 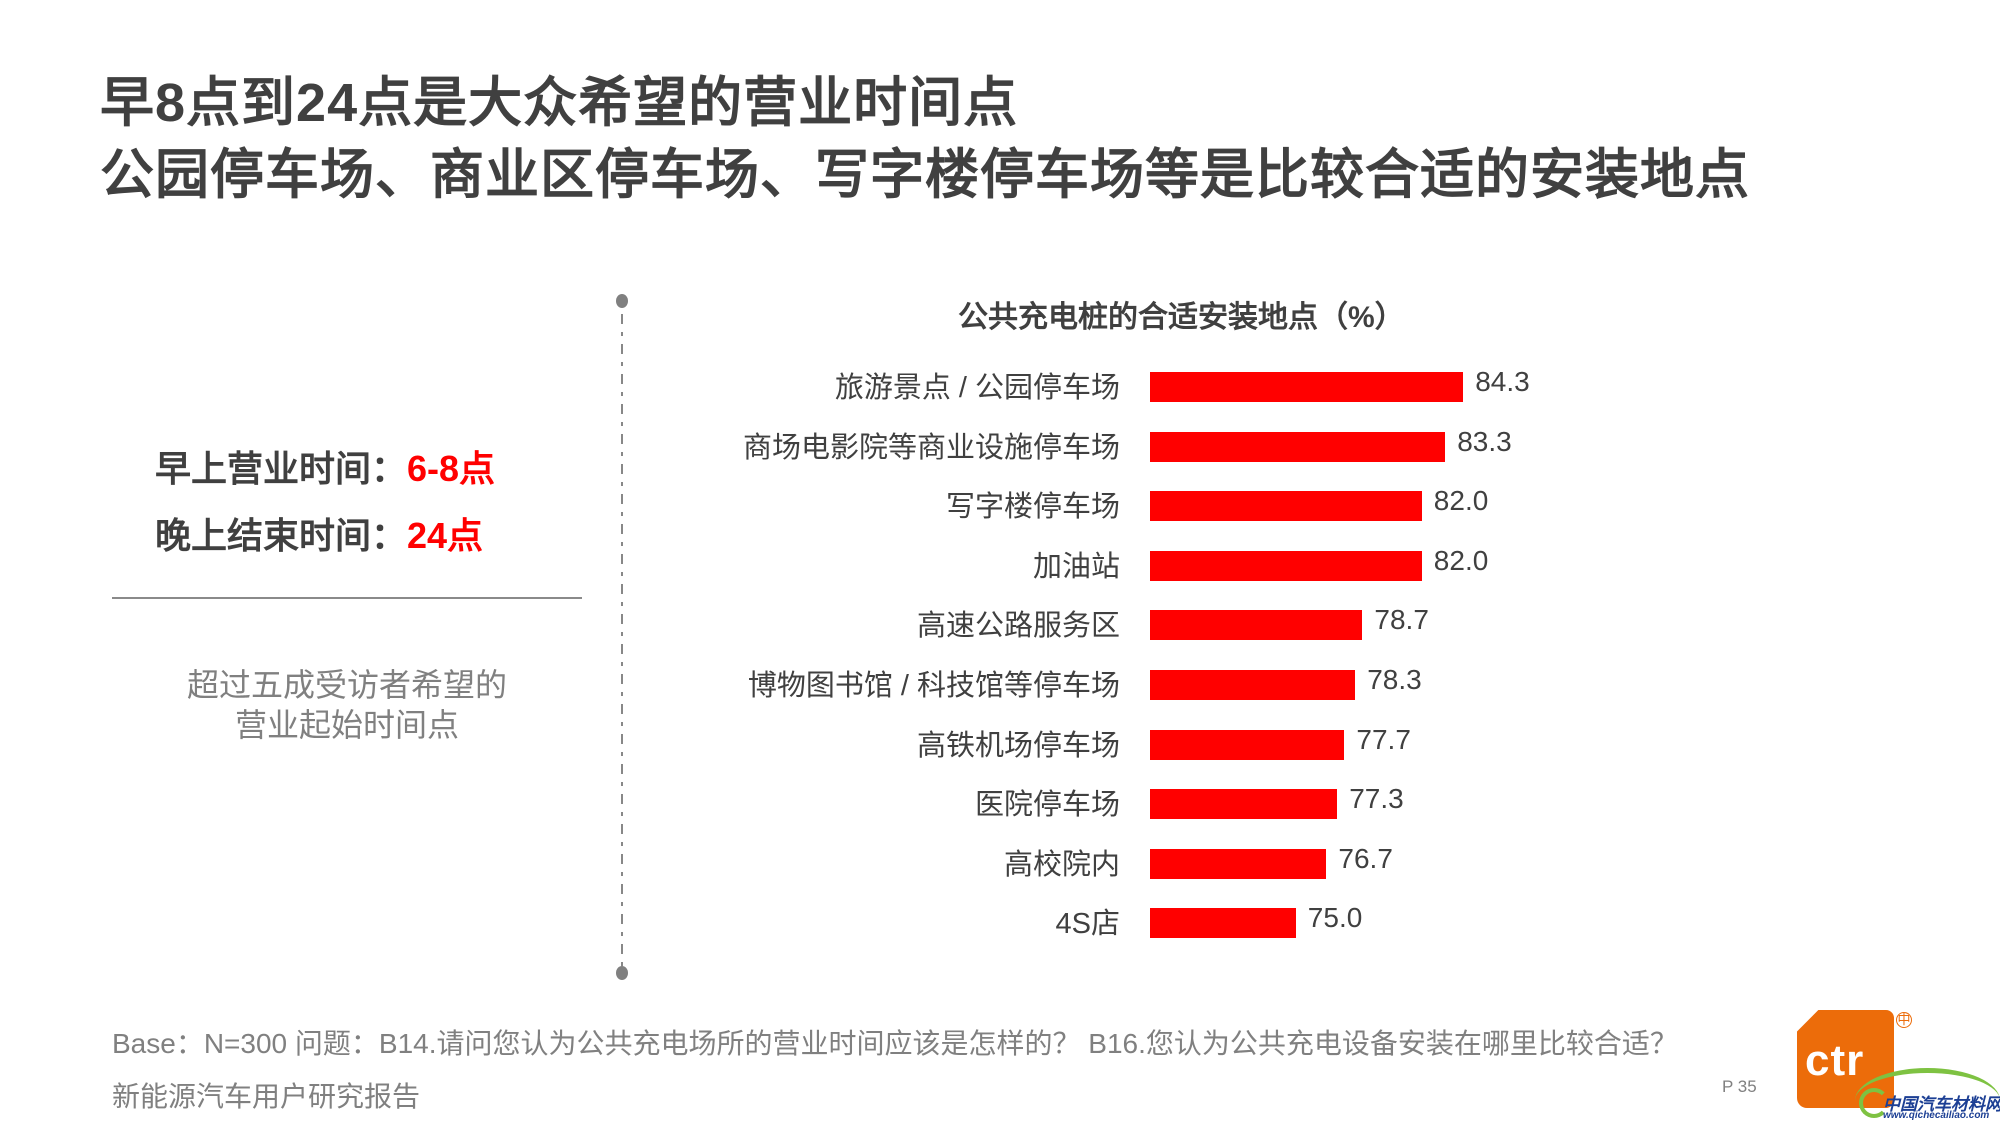 I want to click on value-label: 77.3, so click(x=1376, y=799).